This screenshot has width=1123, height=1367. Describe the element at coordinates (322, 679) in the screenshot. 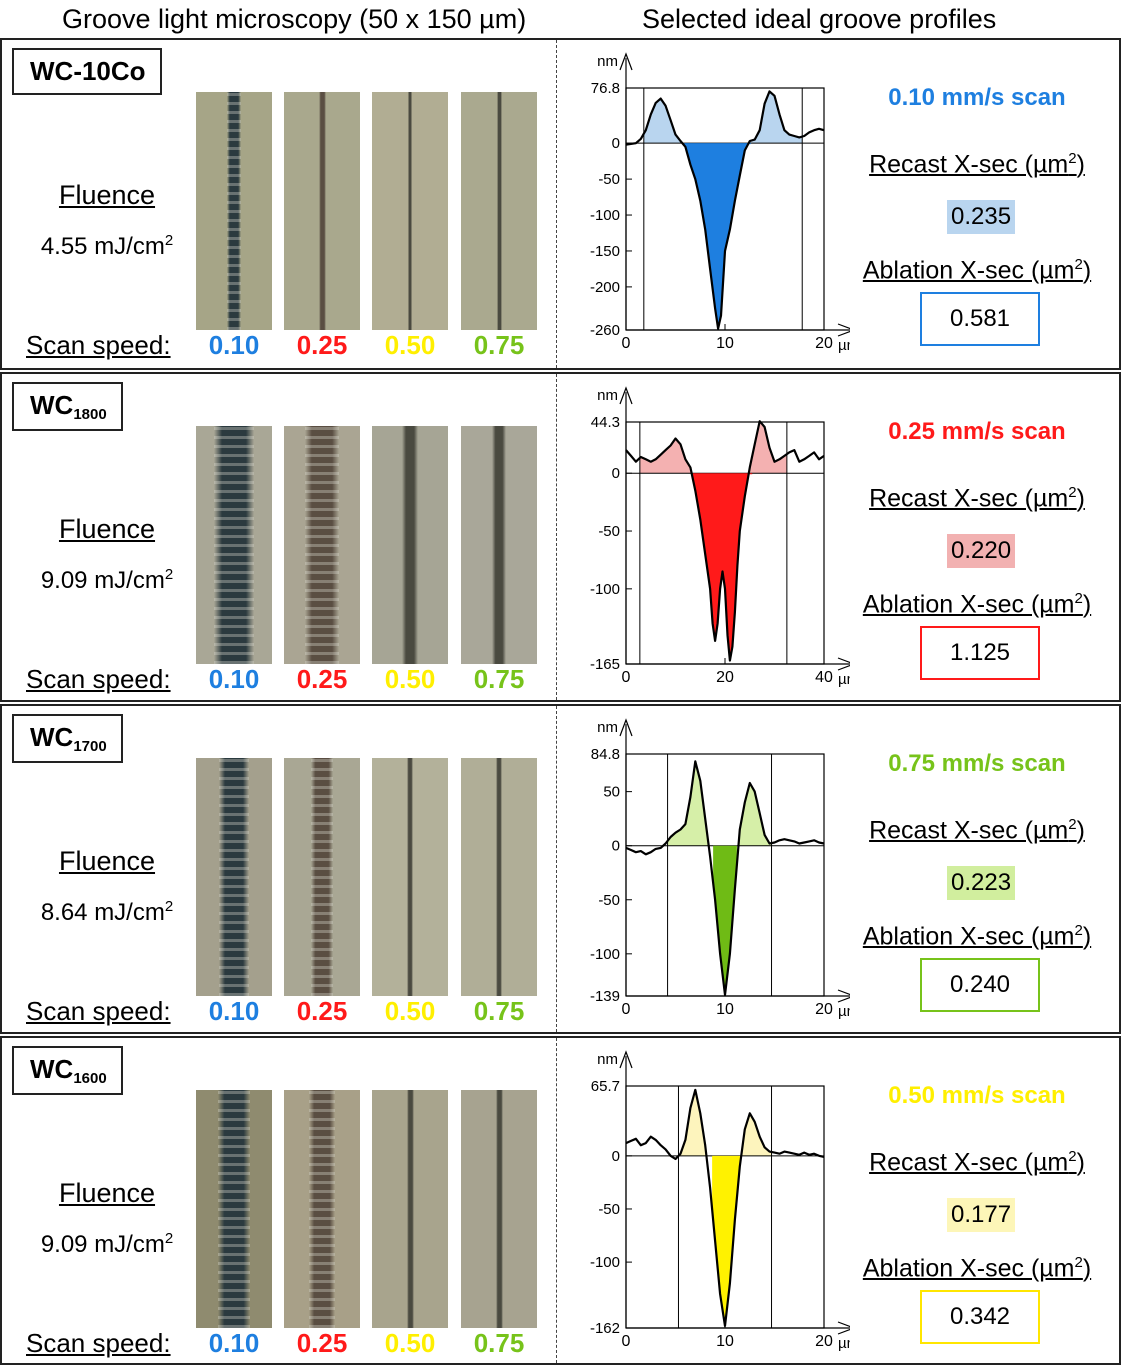

I see `scan-speed-value-2: 0.25` at that location.